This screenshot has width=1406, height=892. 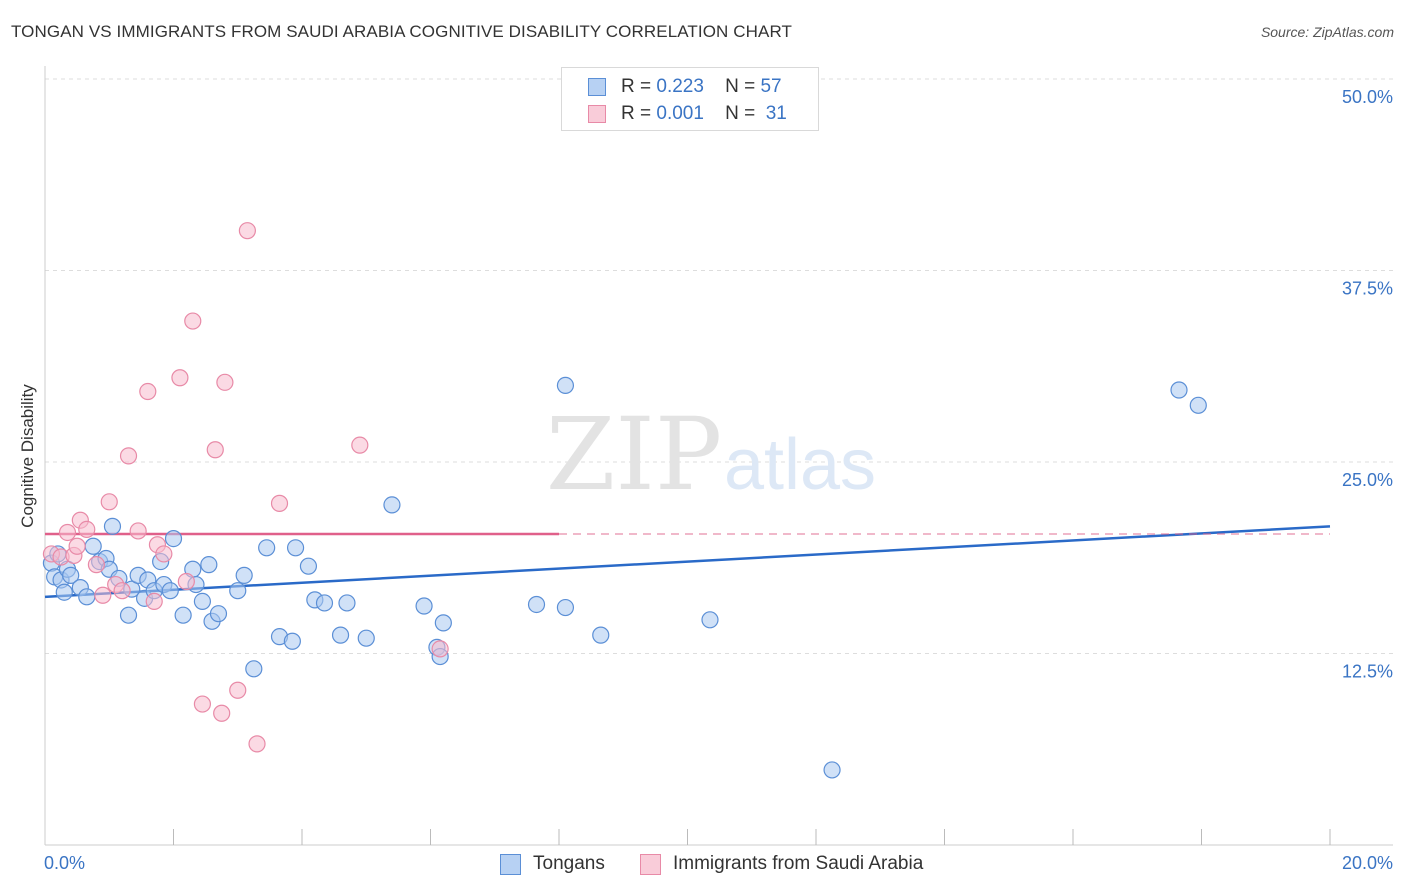 What do you see at coordinates (597, 114) in the screenshot?
I see `legend-swatch-saudi` at bounding box center [597, 114].